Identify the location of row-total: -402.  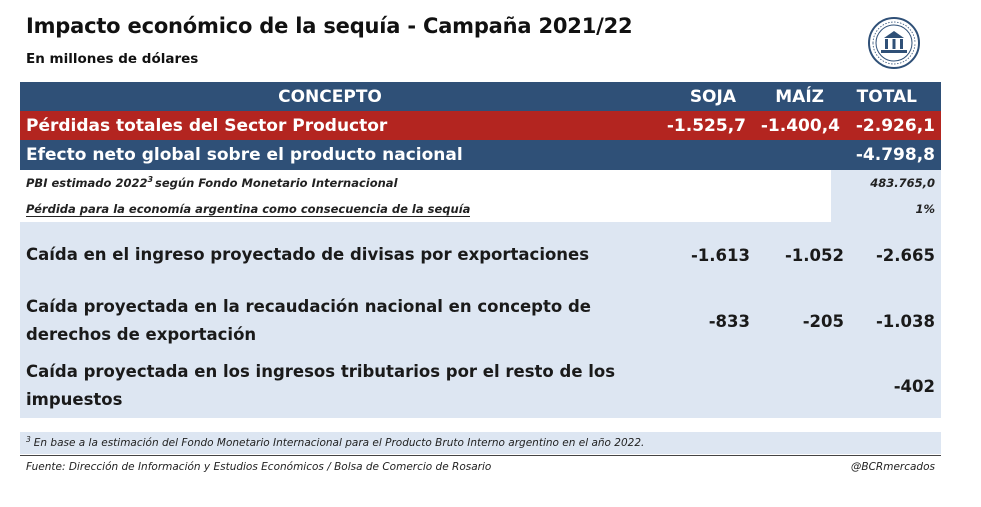
(914, 386).